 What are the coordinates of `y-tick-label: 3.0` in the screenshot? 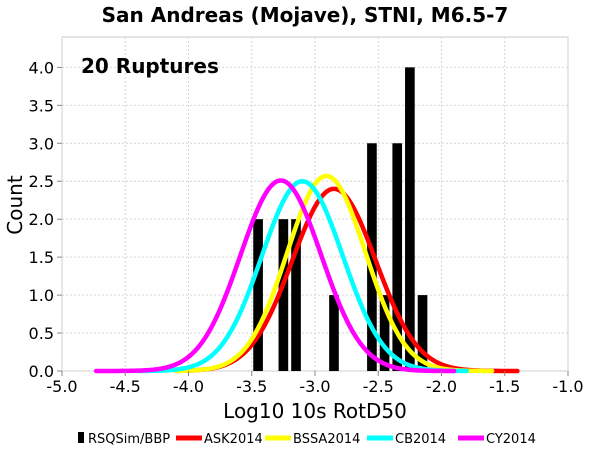 It's located at (41, 143).